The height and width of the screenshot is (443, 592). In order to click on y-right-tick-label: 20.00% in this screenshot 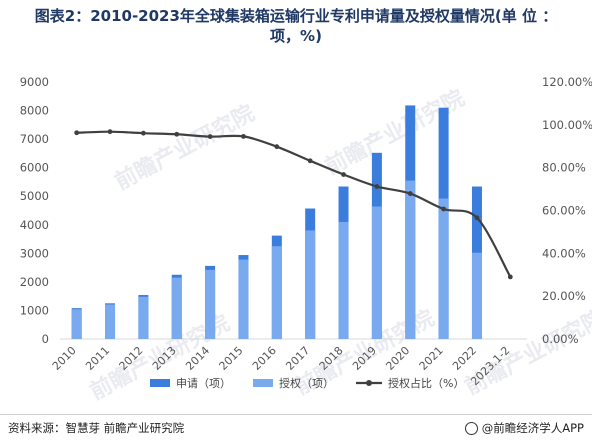, I will do `click(564, 296)`.